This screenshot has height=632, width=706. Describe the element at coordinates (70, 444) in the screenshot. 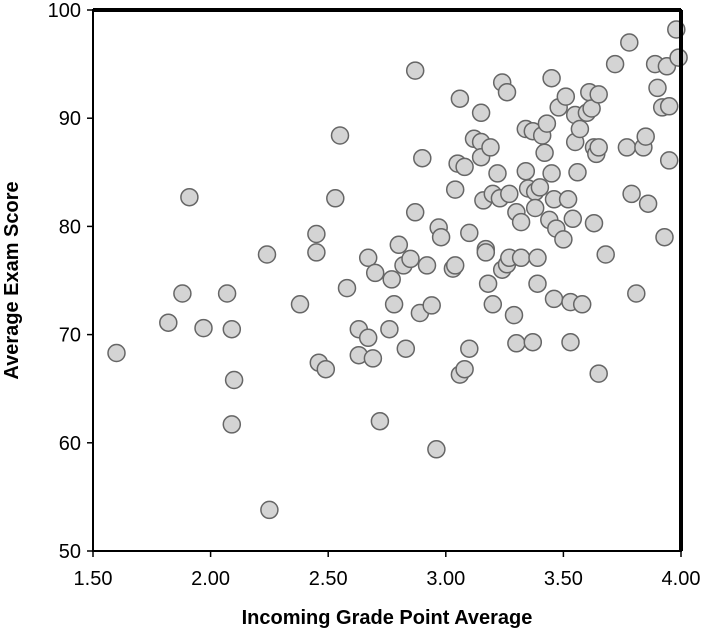

I see `y-tick-label: 60` at that location.